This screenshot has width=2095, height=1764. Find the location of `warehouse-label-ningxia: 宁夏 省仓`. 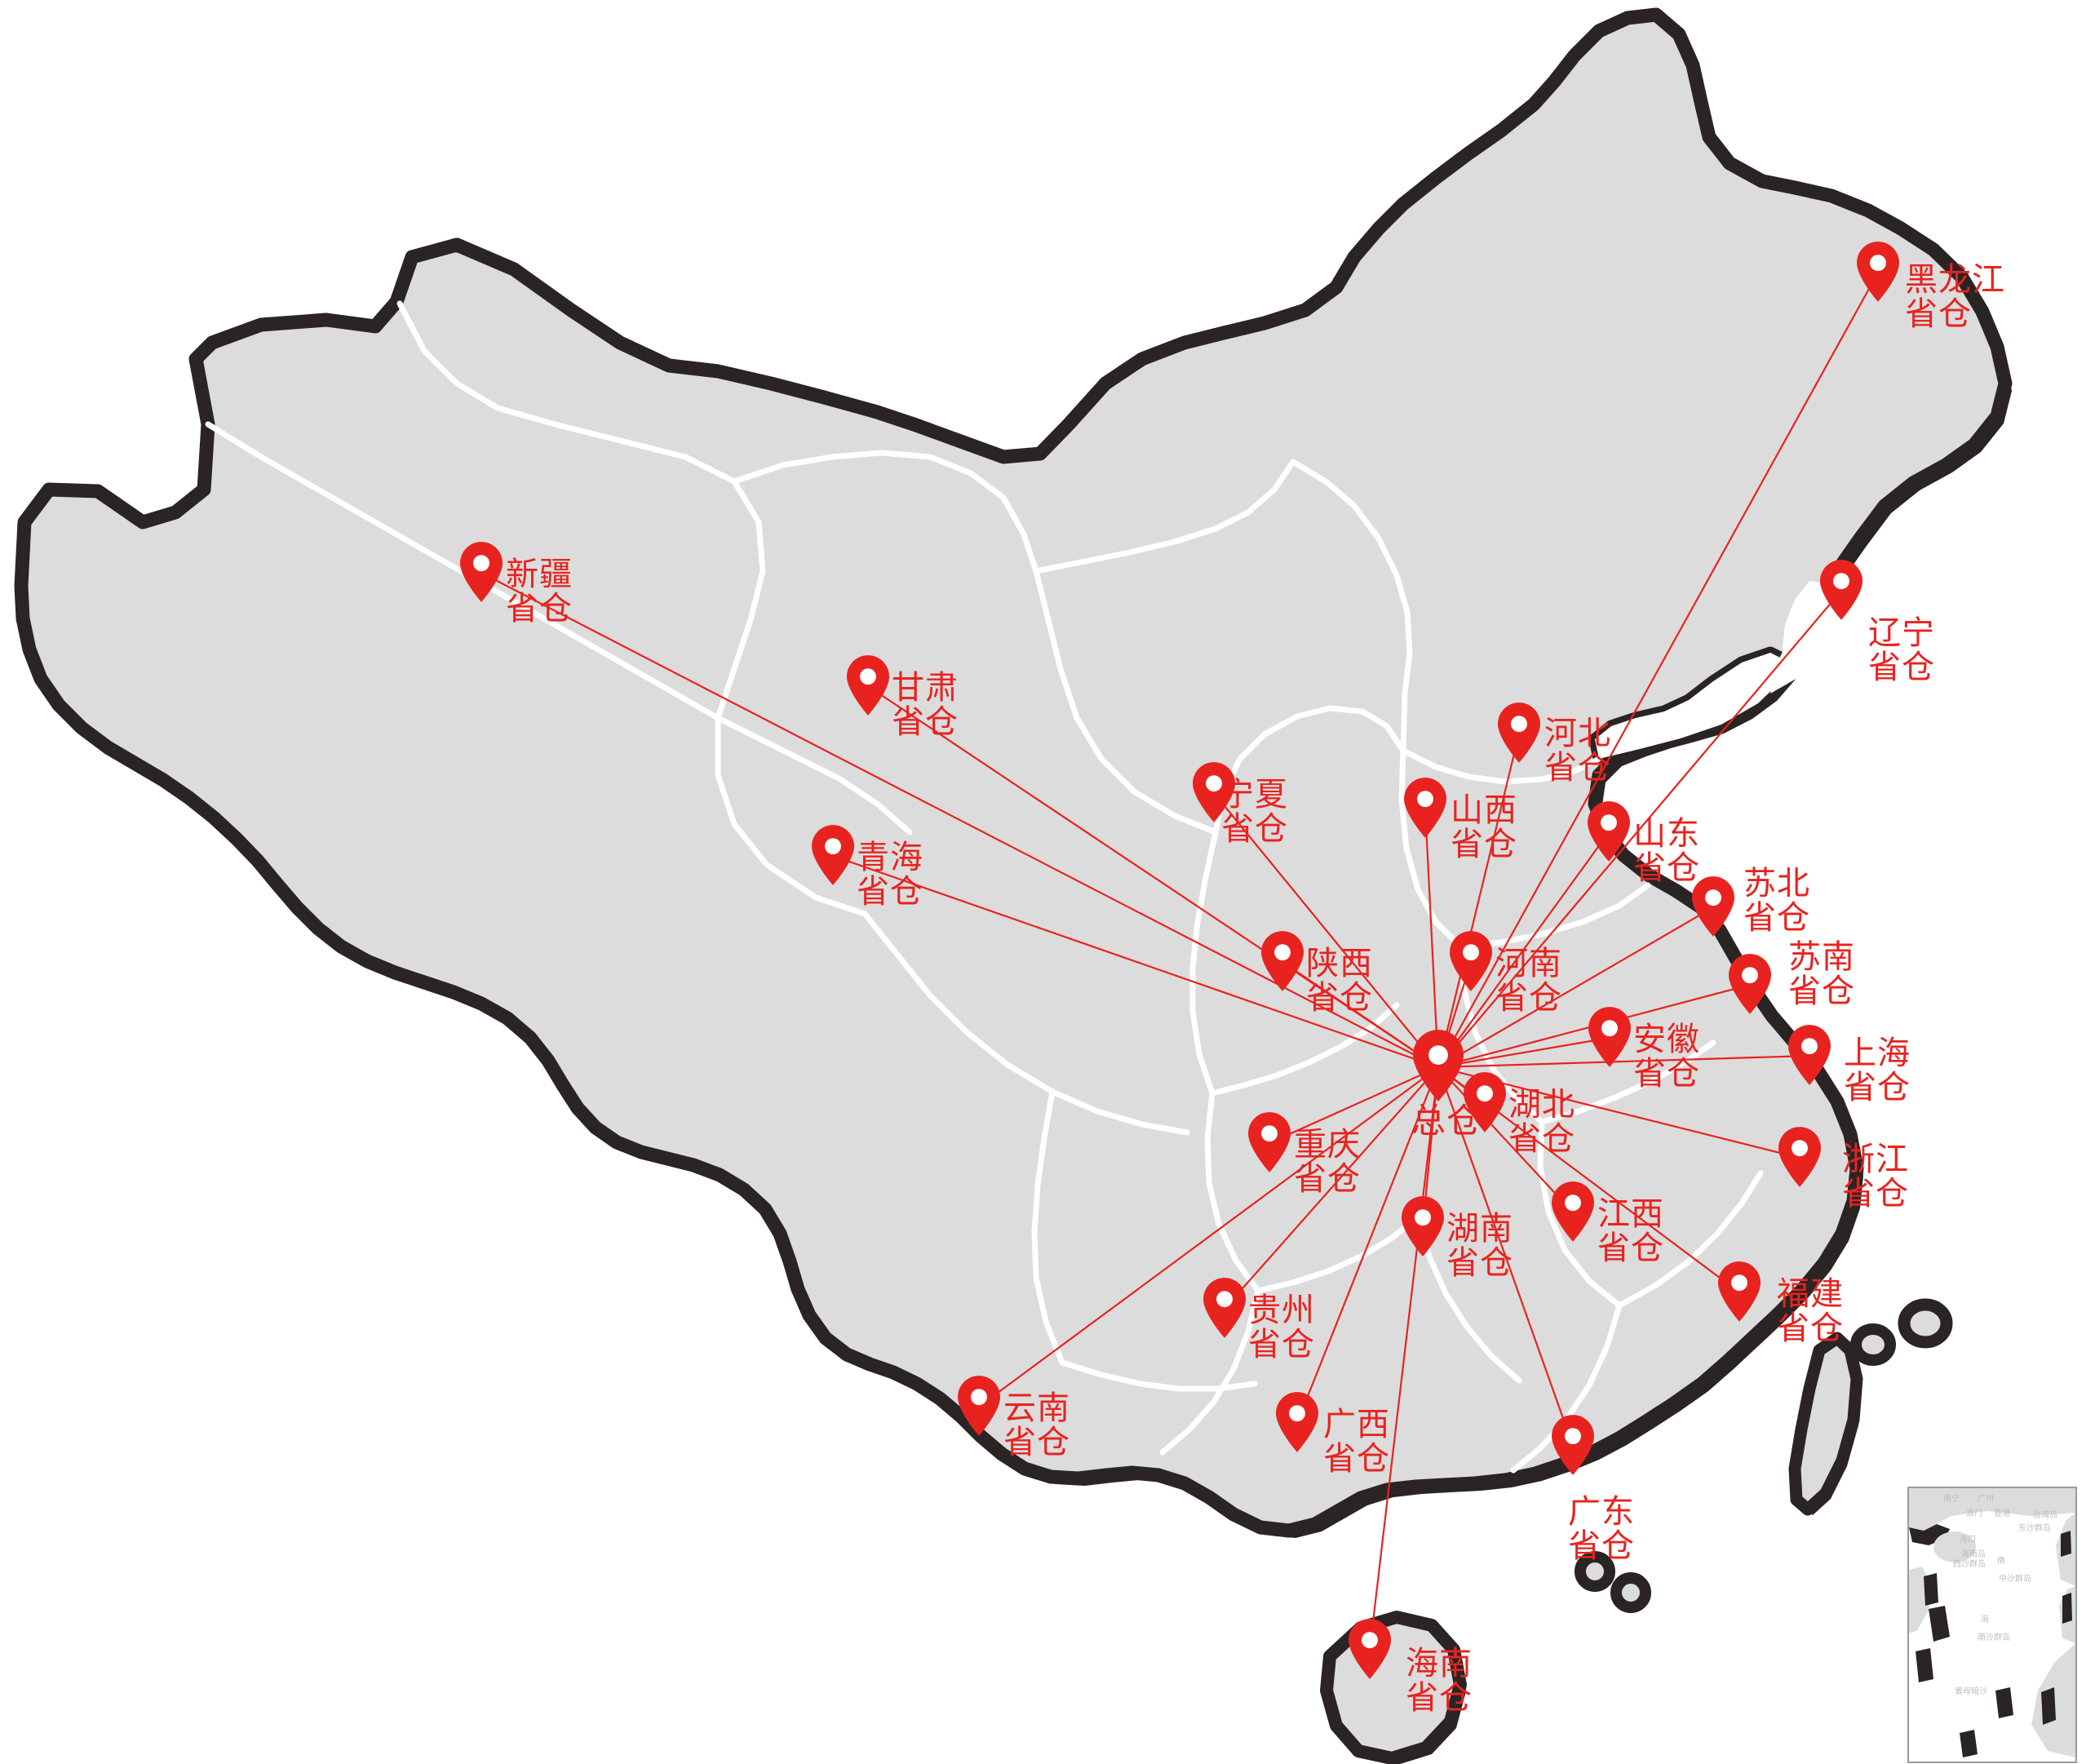

warehouse-label-ningxia: 宁夏 省仓 is located at coordinates (1254, 812).